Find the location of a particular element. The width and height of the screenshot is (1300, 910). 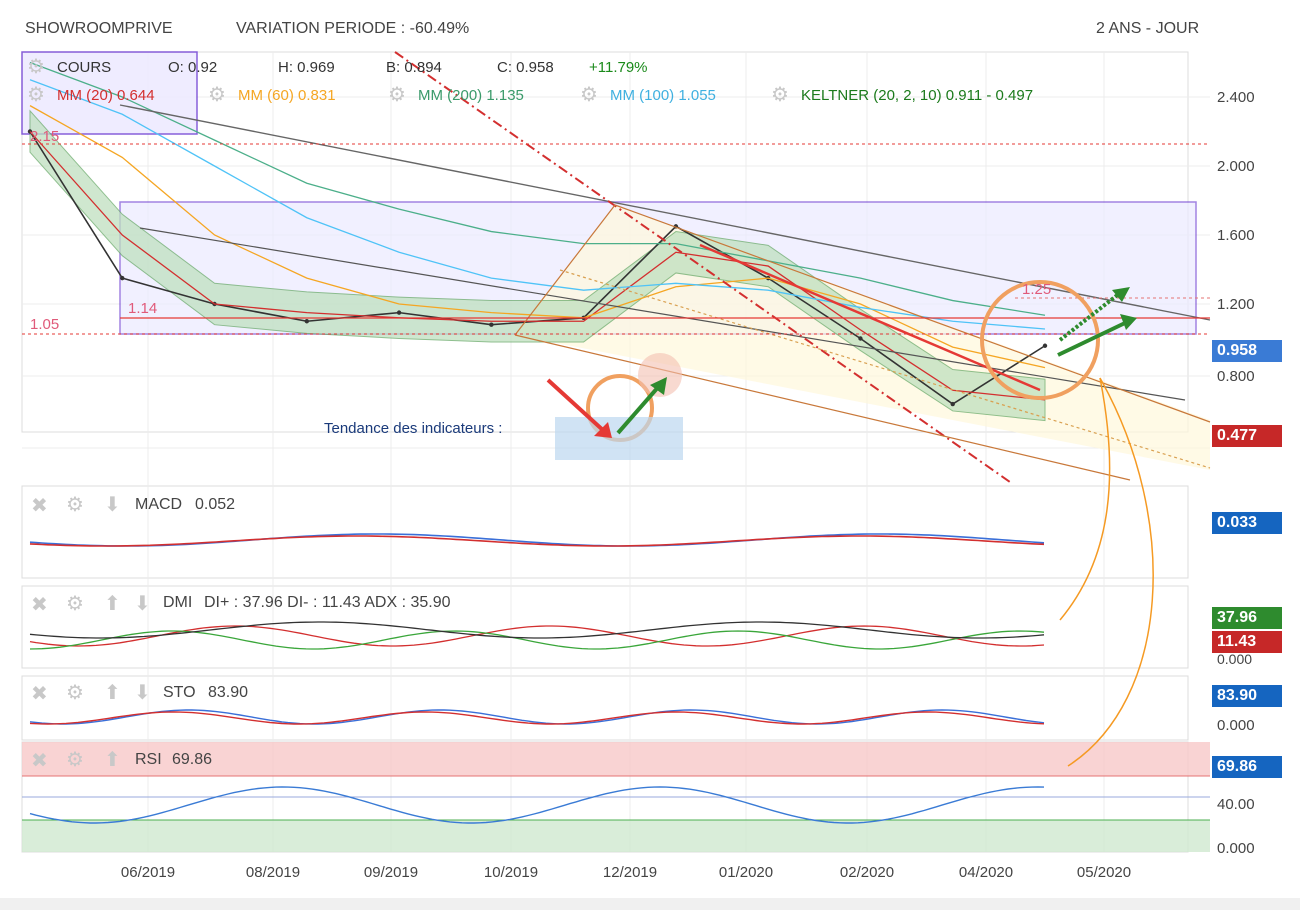

range-box is located at coordinates (109, 93).